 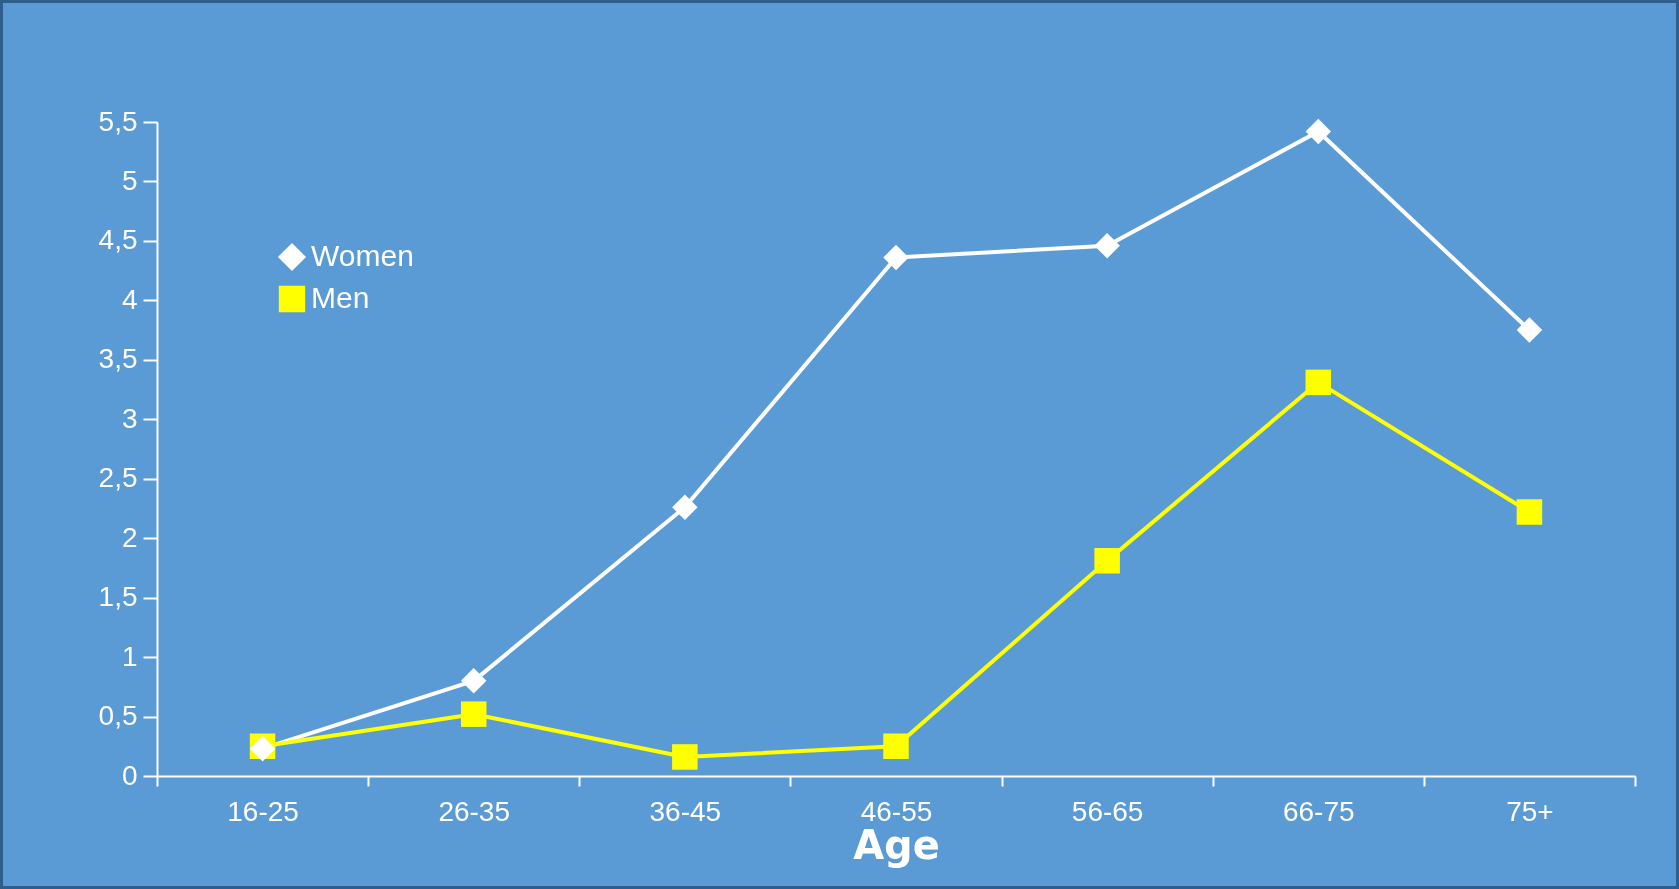 I want to click on legend-label: Men, so click(x=340, y=297).